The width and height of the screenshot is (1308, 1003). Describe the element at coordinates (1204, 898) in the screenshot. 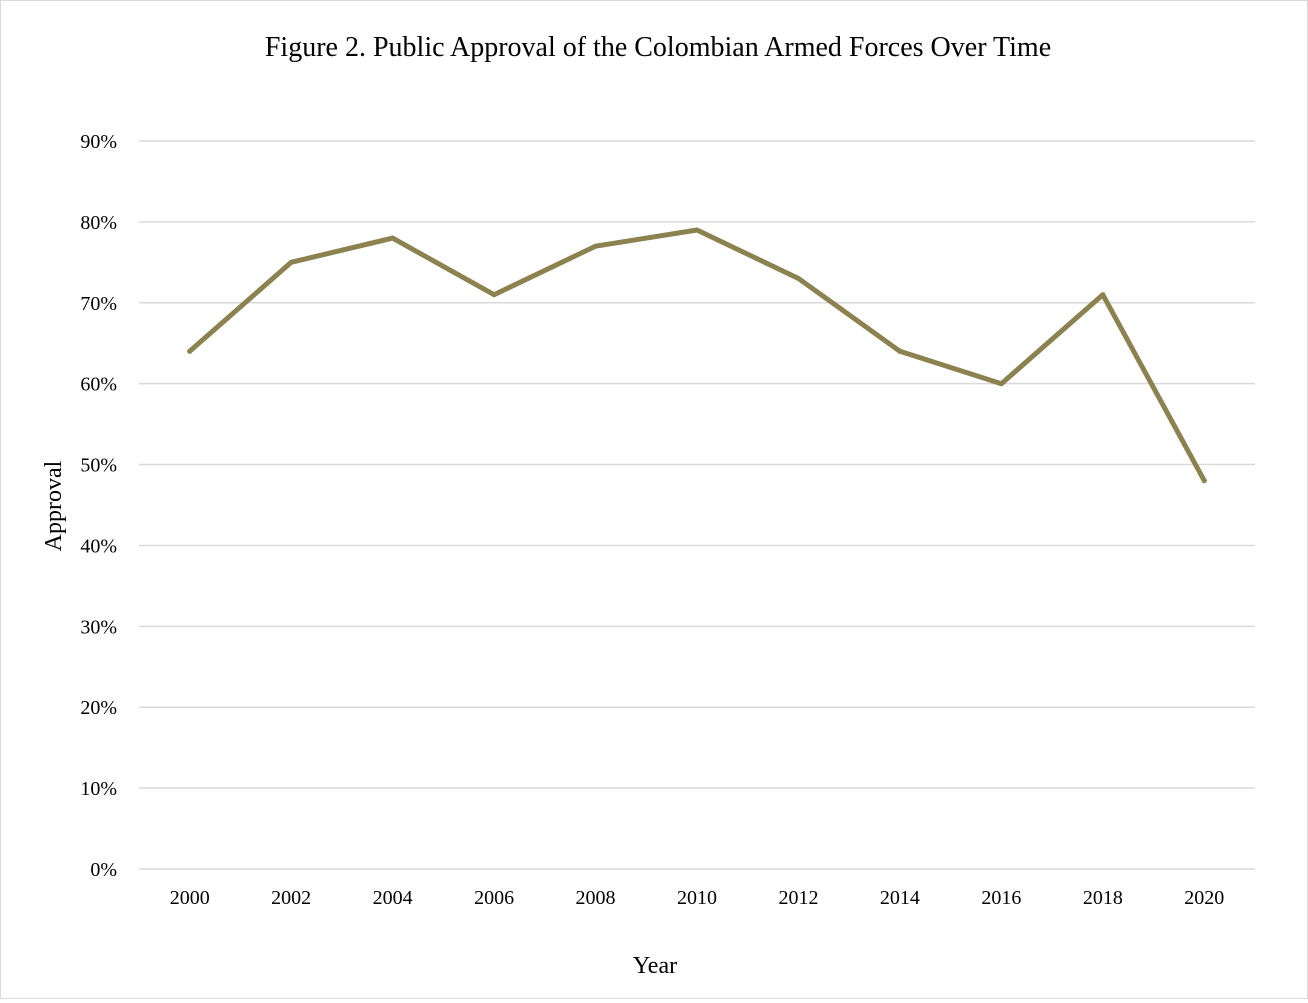

I see `x-tick-label: 2020` at that location.